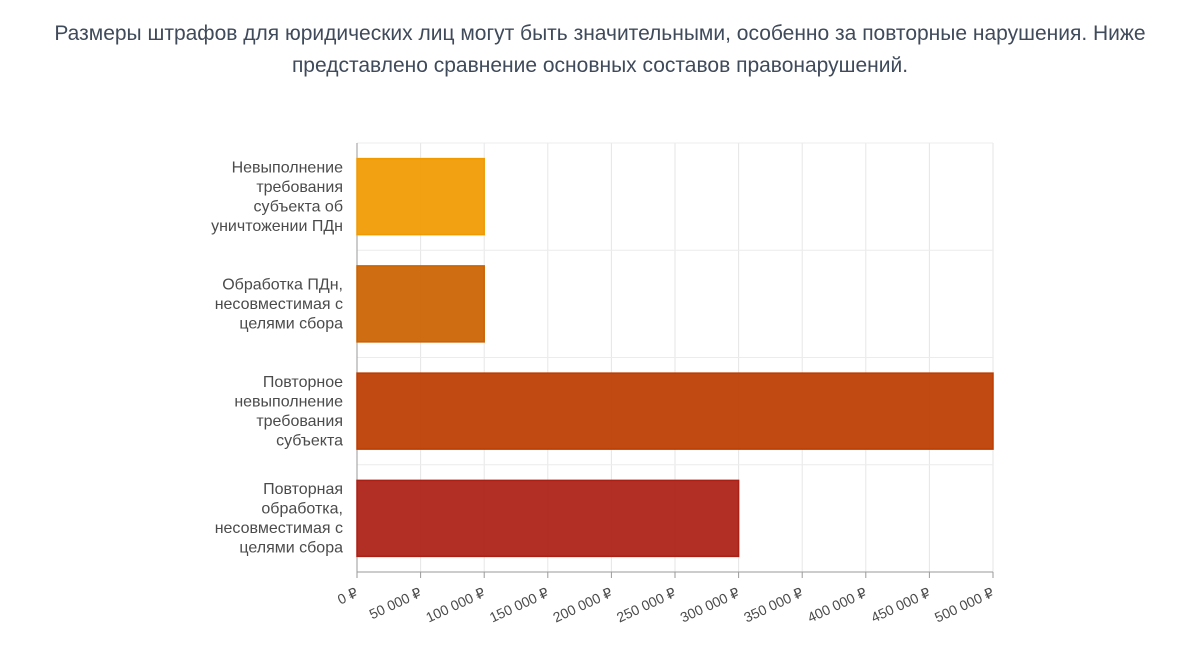  I want to click on x-tick-label: 450 000 ₽, so click(900, 604).